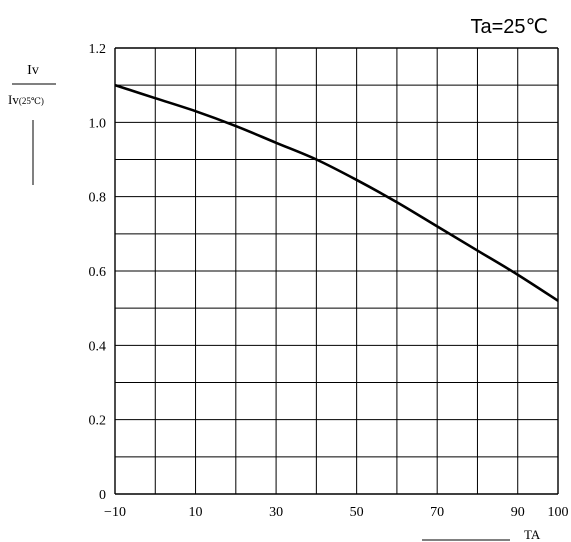 The height and width of the screenshot is (542, 571). What do you see at coordinates (532, 534) in the screenshot?
I see `x-label-text: TA` at bounding box center [532, 534].